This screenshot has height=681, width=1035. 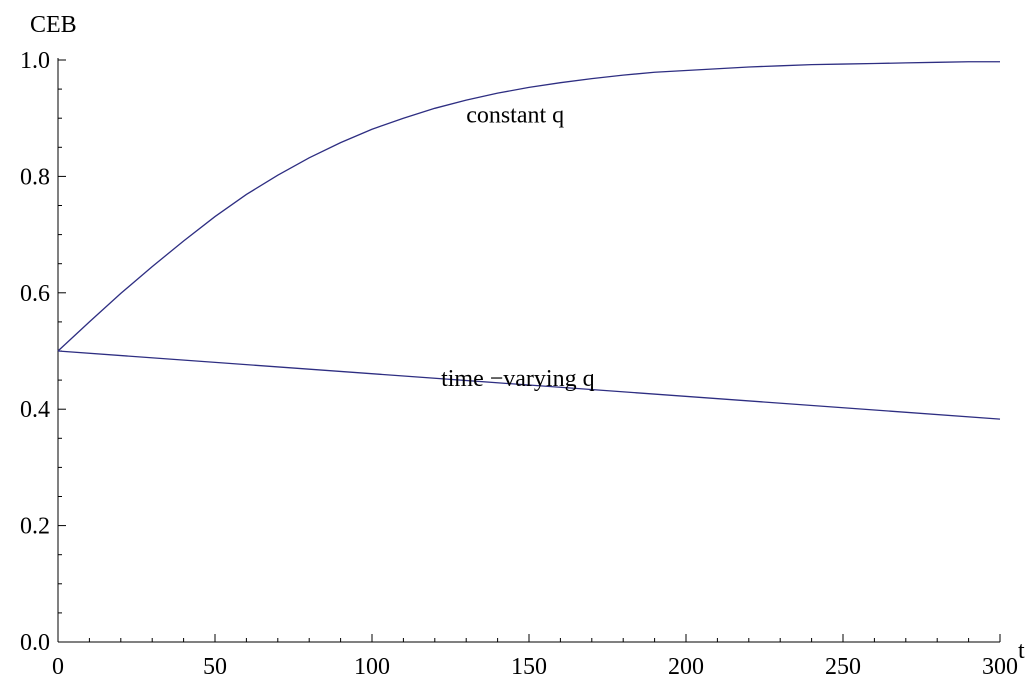 I want to click on y-tick-label: 0.4, so click(x=35, y=410).